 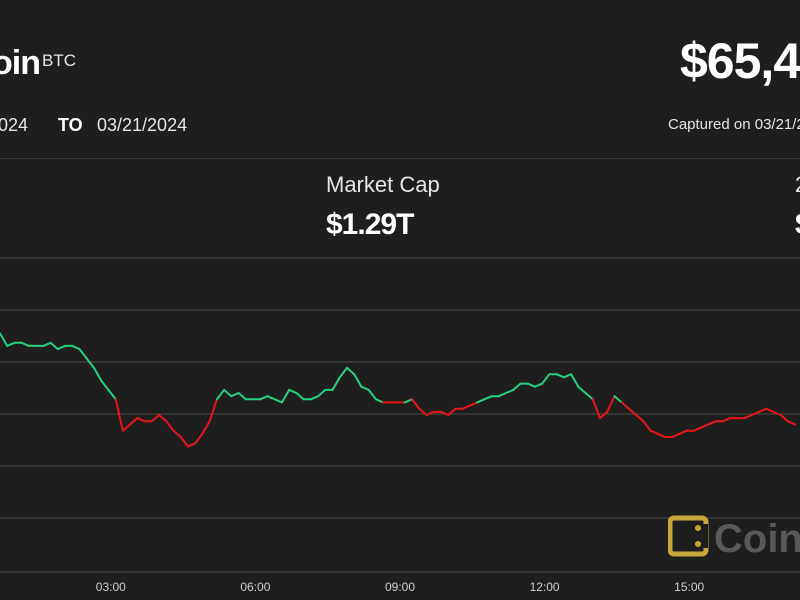 I want to click on secondary-stat-label: 2, so click(x=797, y=185).